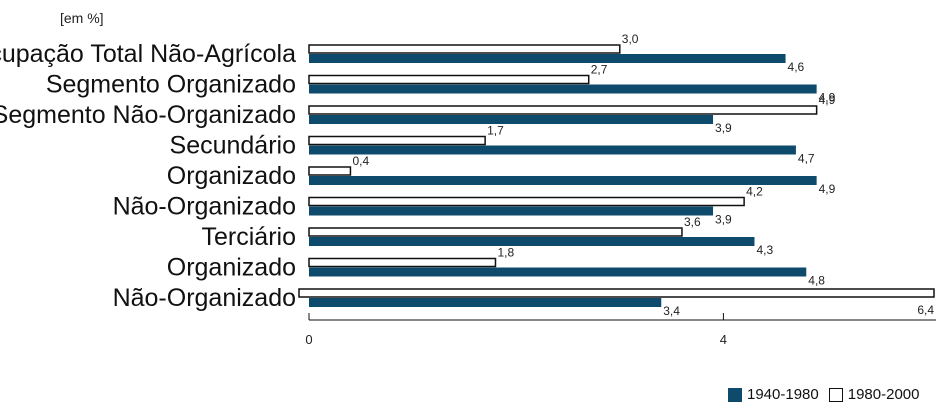  Describe the element at coordinates (599, 70) in the screenshot. I see `value-label-1980-2000: 2,7` at that location.